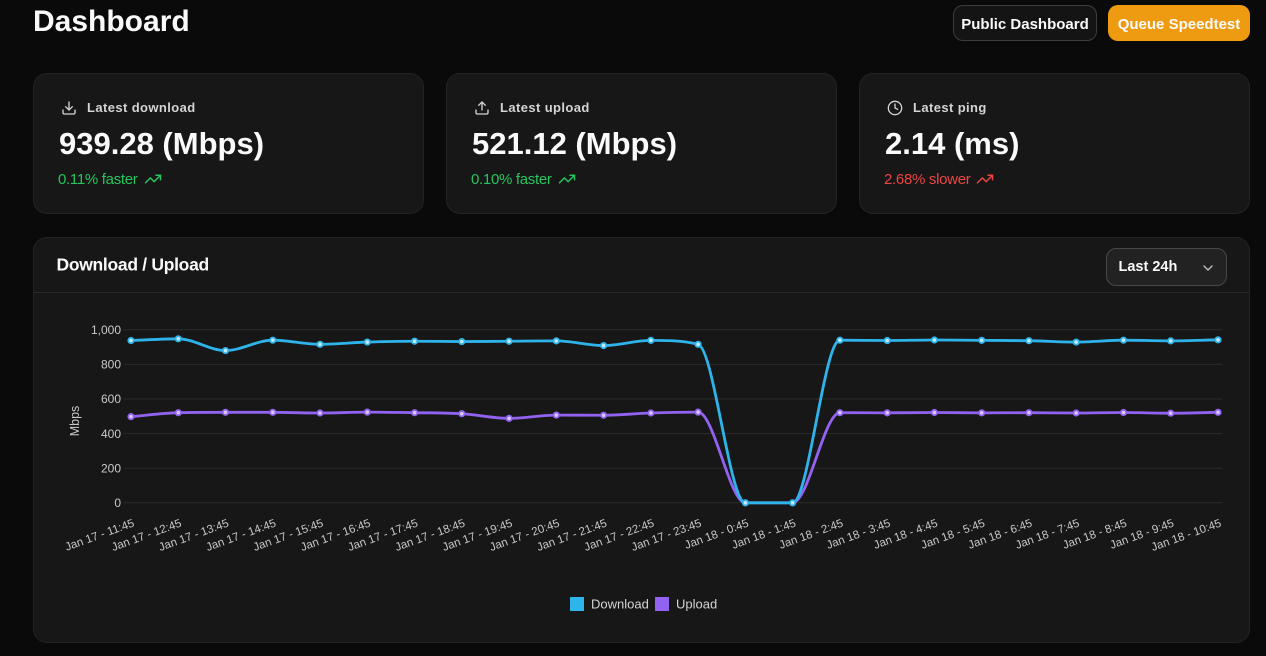  I want to click on svg-text: 400, so click(111, 434).